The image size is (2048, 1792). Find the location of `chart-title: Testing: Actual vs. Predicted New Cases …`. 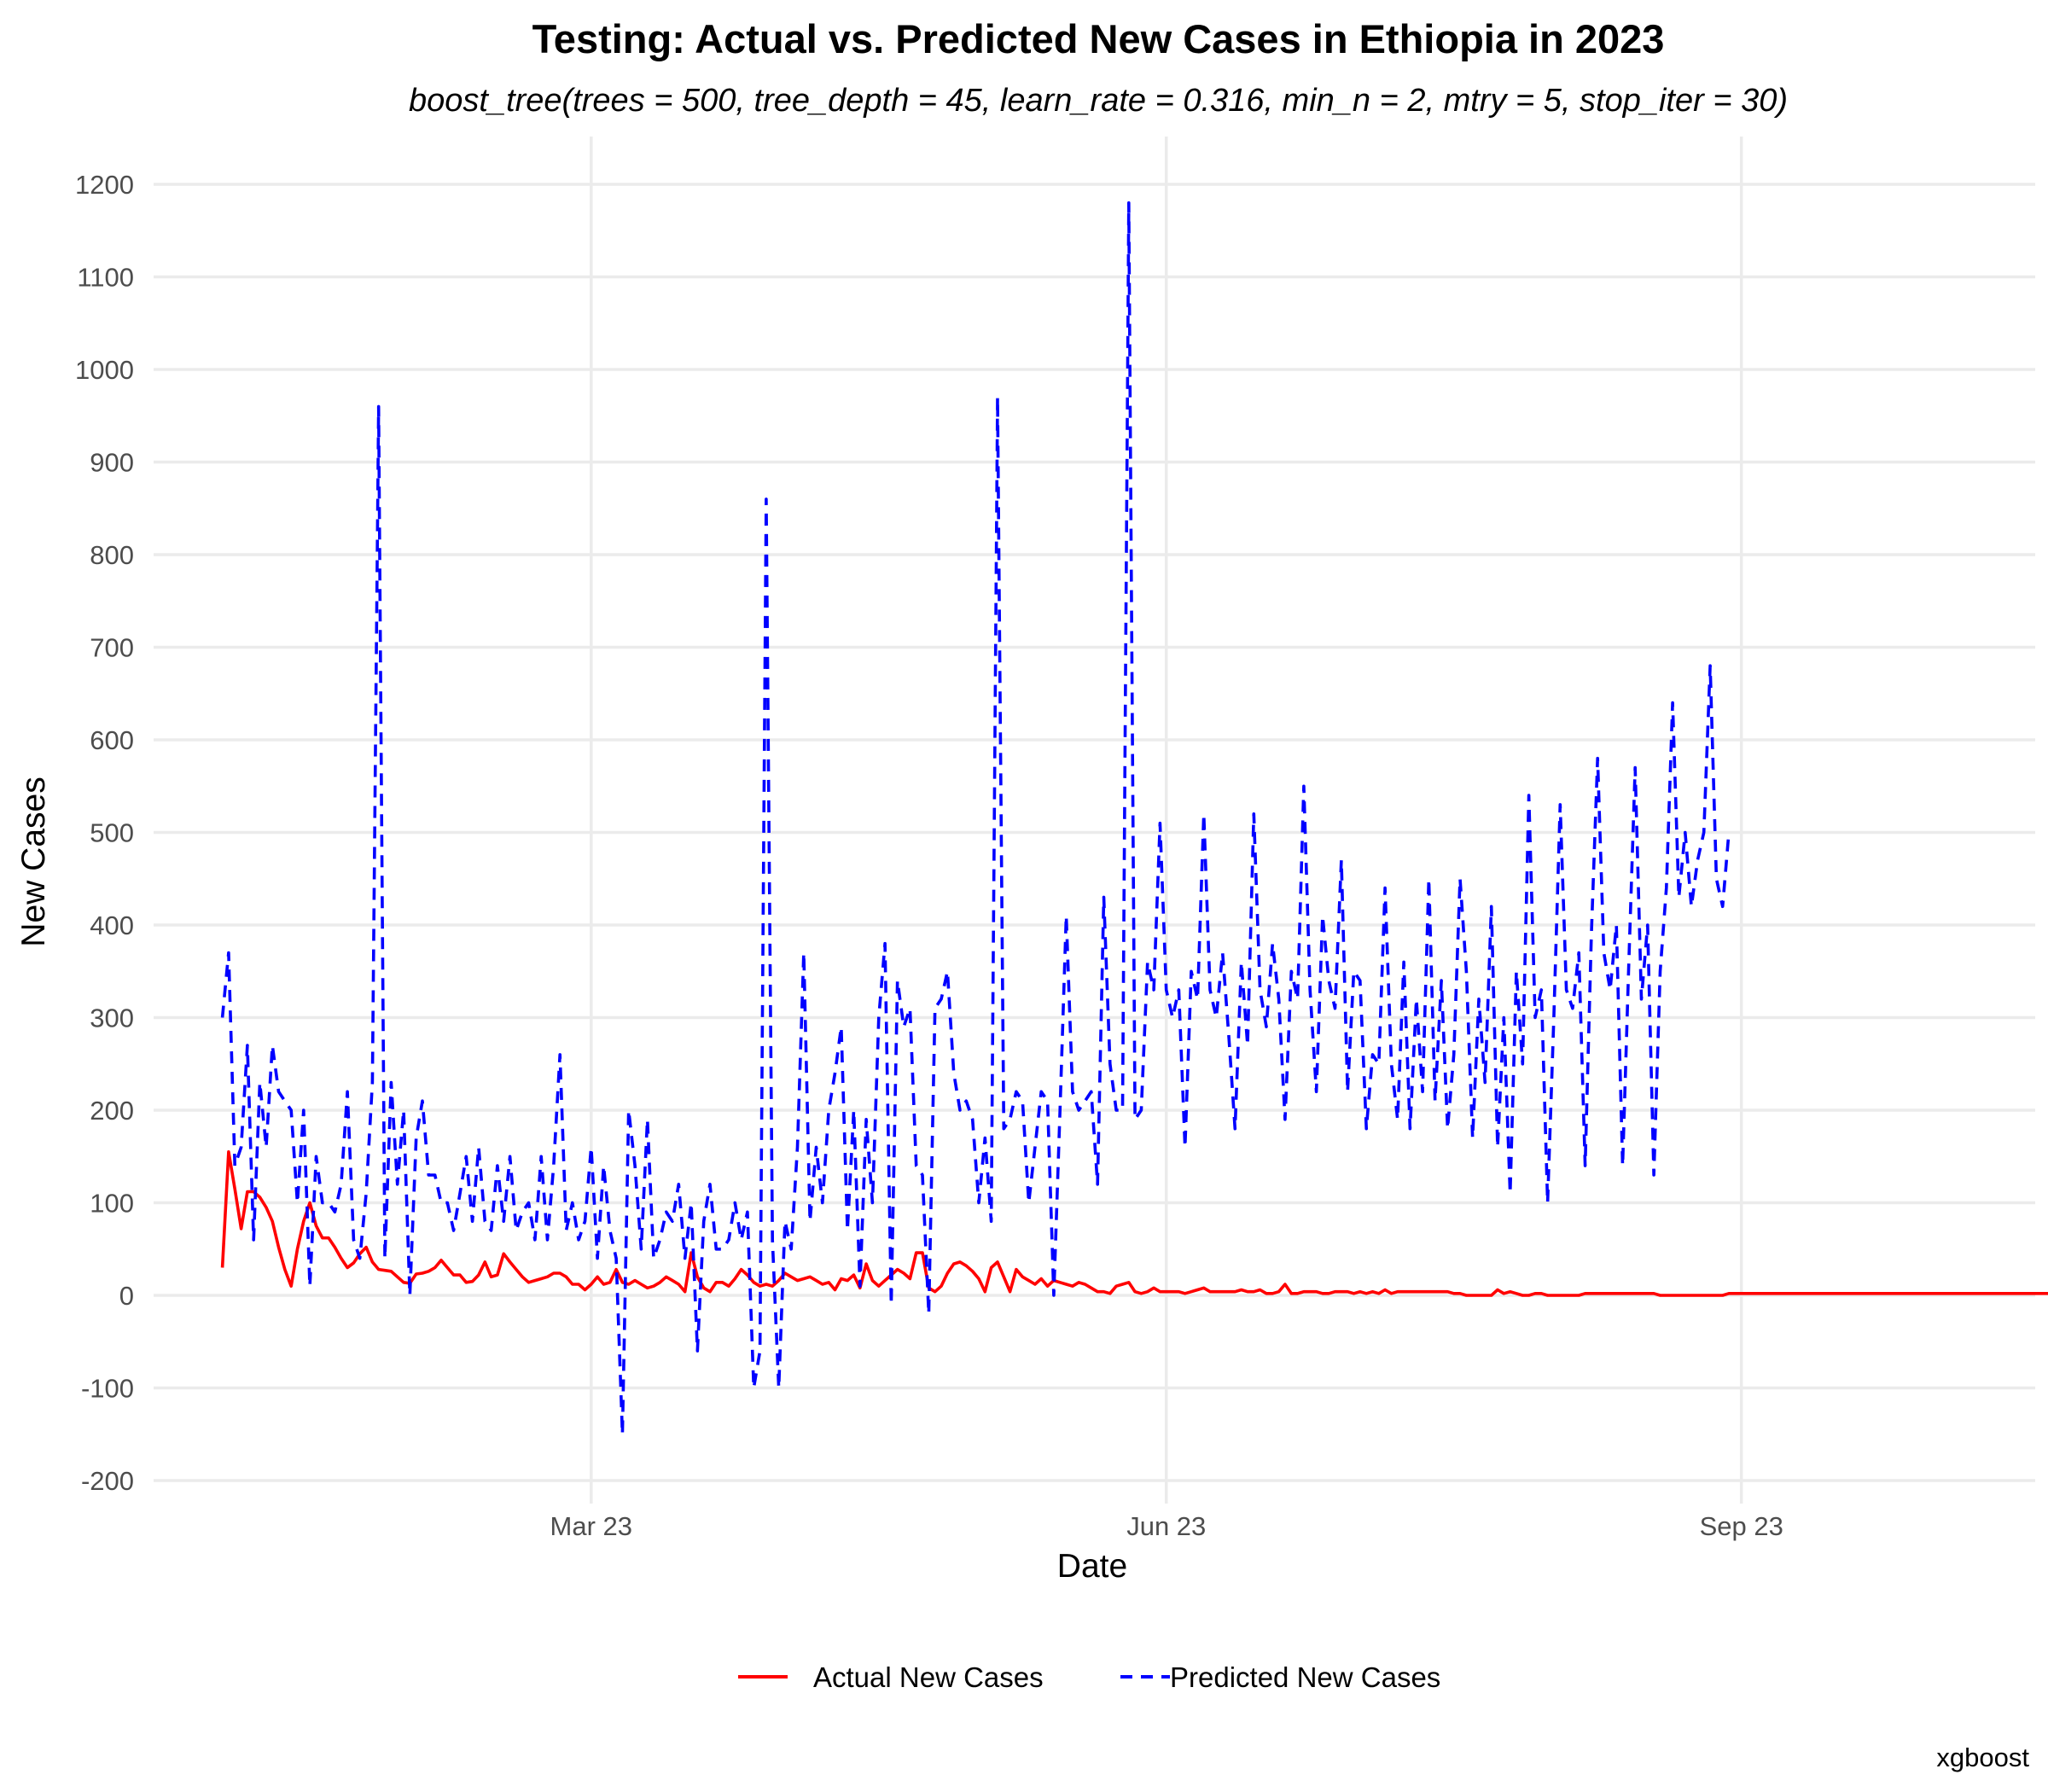

chart-title: Testing: Actual vs. Predicted New Cases … is located at coordinates (1098, 38).